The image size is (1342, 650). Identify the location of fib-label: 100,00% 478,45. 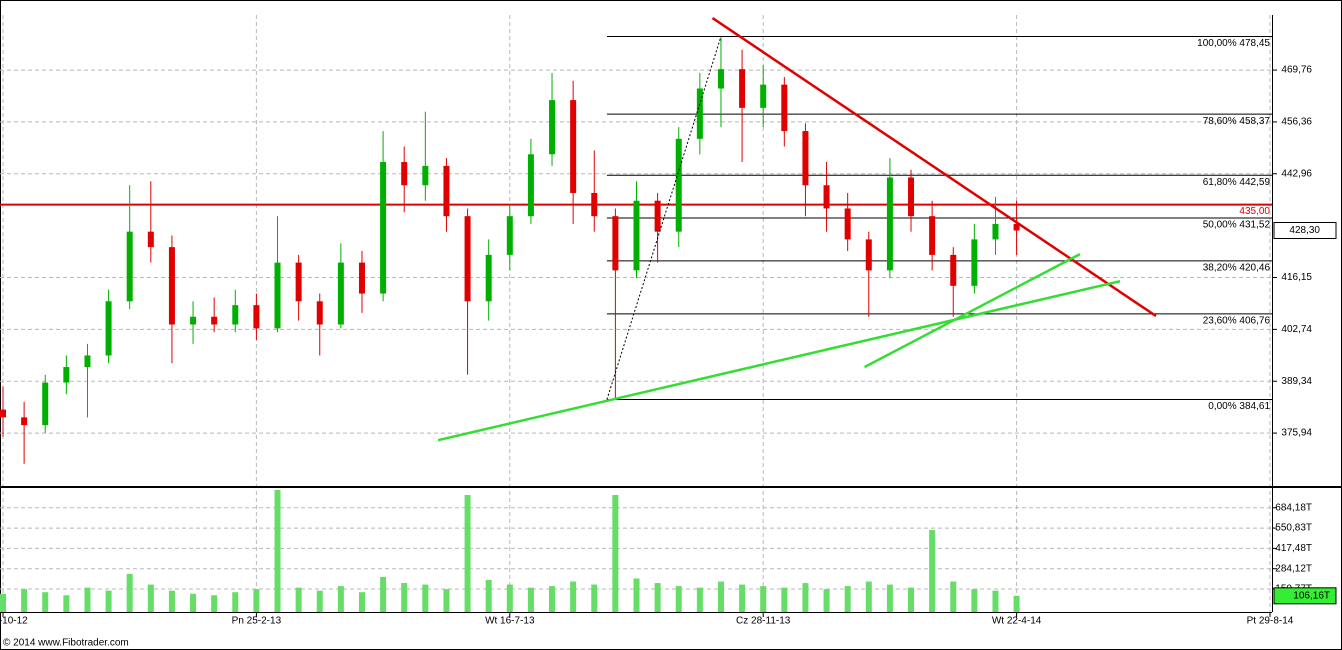
(1233, 43).